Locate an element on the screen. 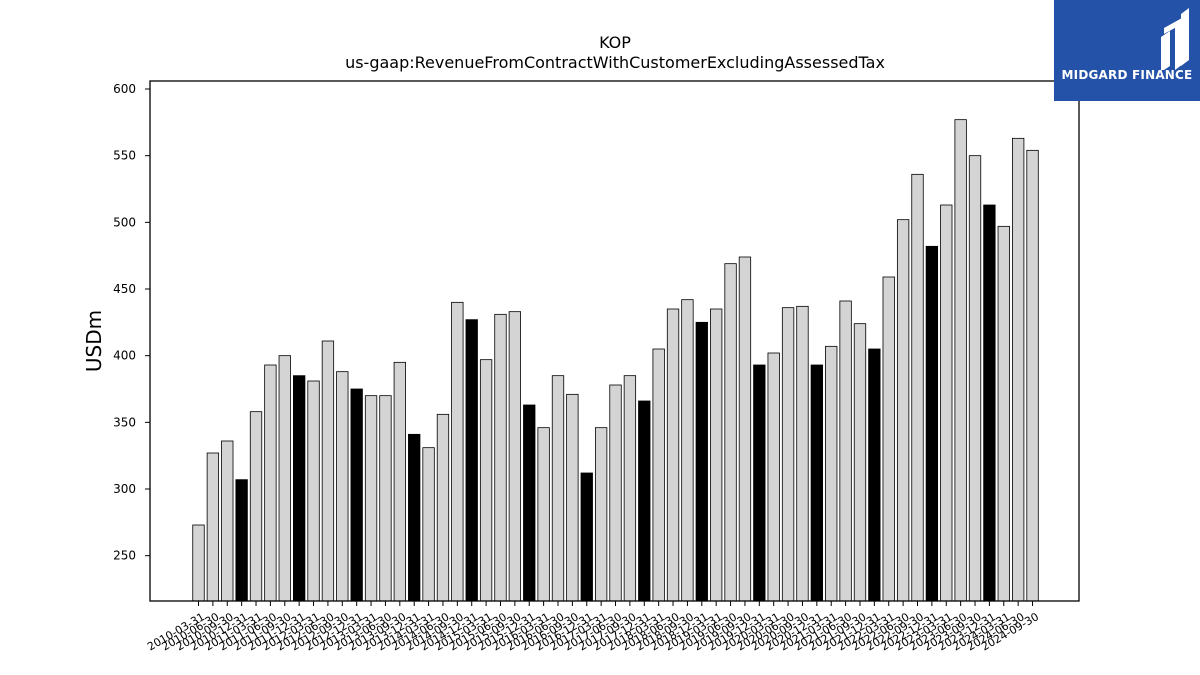 This screenshot has width=1200, height=675. y-tick-label: 300 is located at coordinates (124, 489).